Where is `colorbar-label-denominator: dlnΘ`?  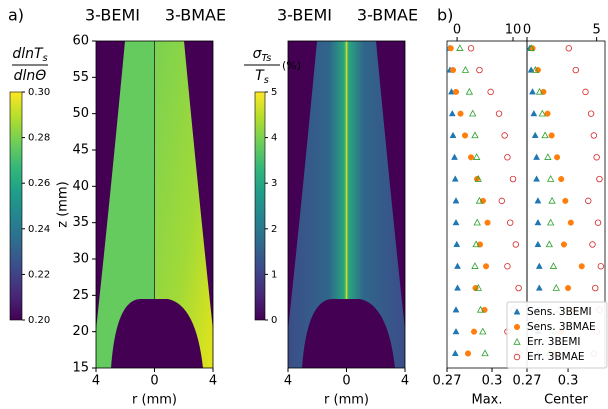
colorbar-label-denominator: dlnΘ is located at coordinates (30, 76).